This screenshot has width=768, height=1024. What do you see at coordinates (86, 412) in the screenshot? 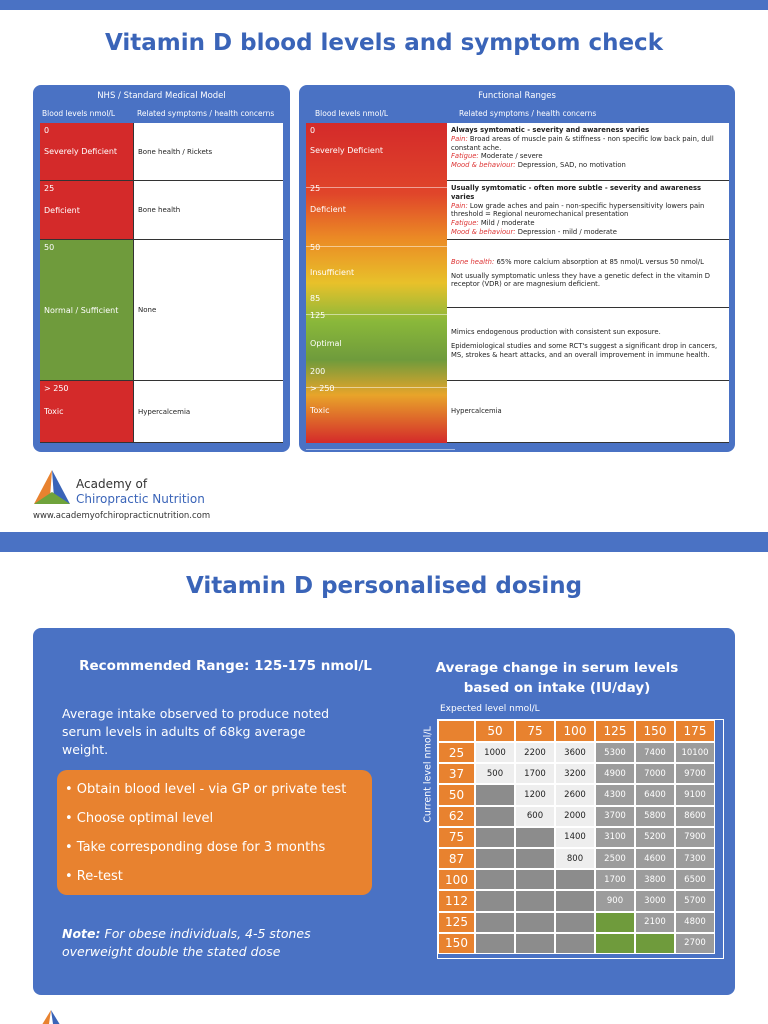
I see `level-cell: > 250 Toxic` at bounding box center [86, 412].